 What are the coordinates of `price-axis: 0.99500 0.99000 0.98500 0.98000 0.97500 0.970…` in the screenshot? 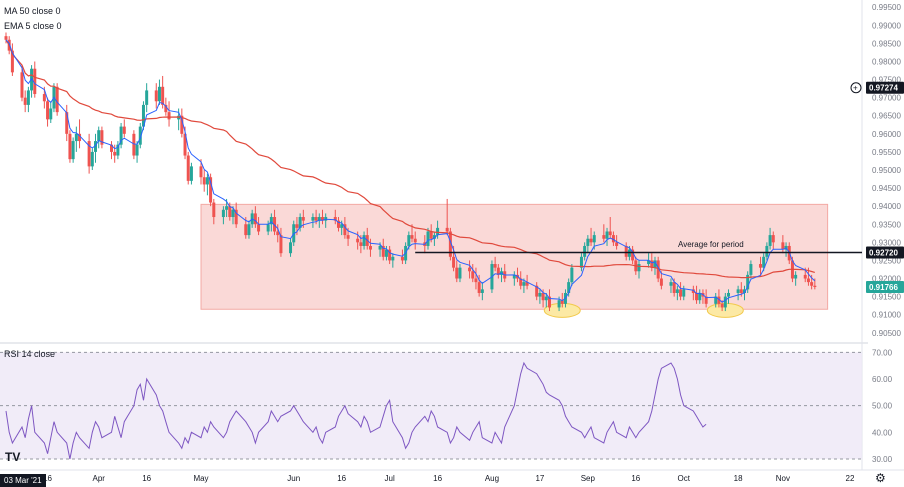 It's located at (877, 170).